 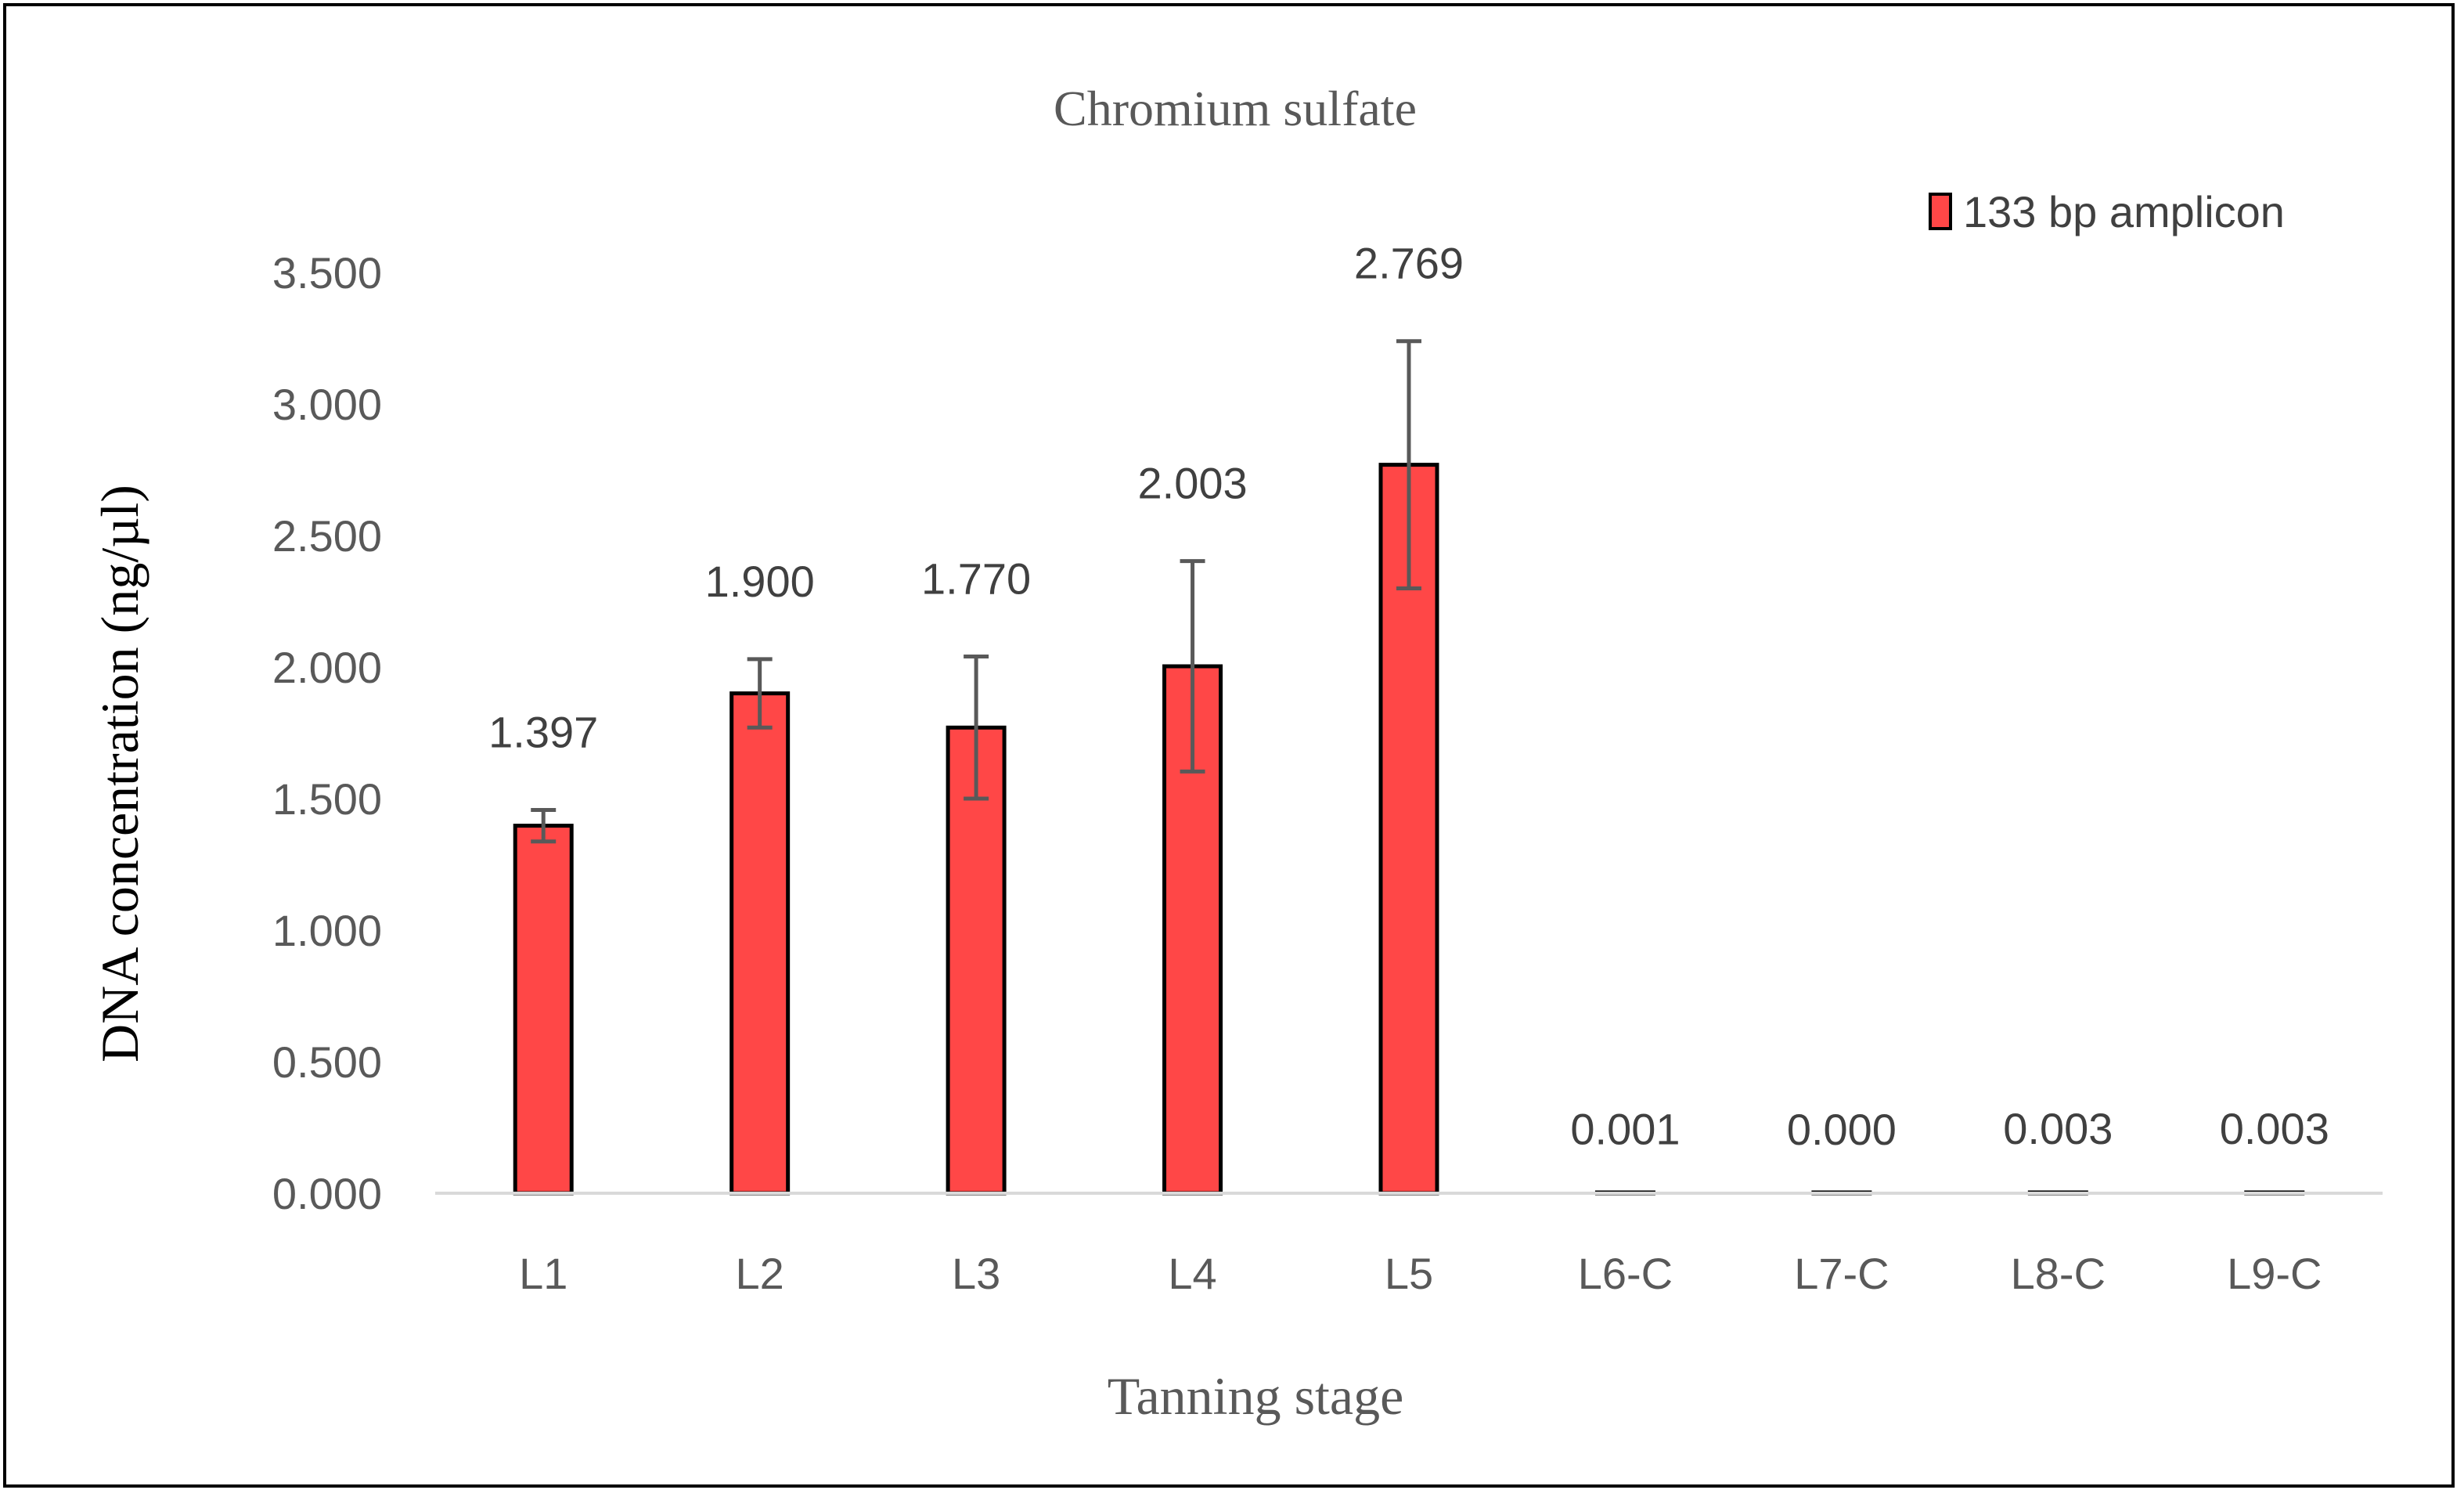 I want to click on y-tick-label: 1.000, so click(x=327, y=931).